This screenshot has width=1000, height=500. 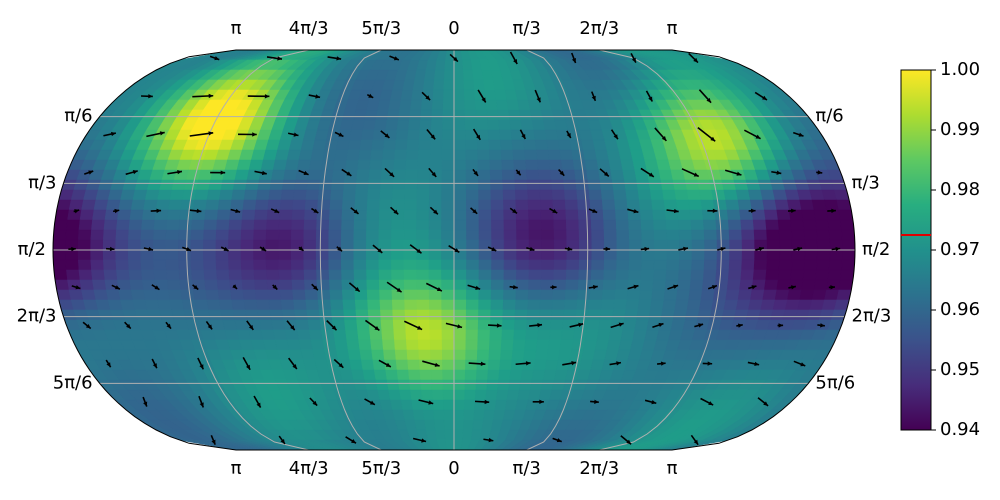 I want to click on bottom-longitude-label: π, so click(x=236, y=468).